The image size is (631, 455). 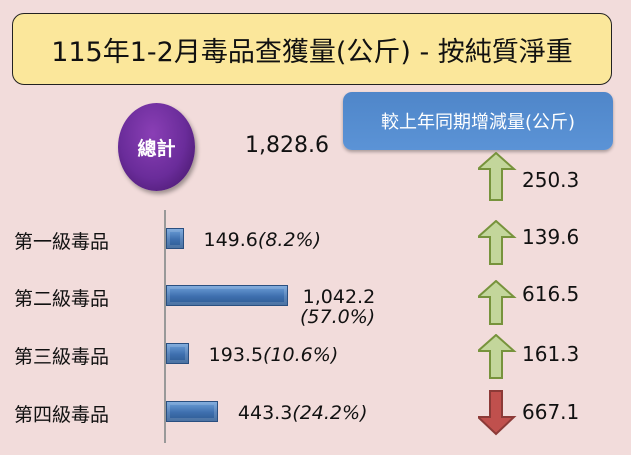 I want to click on value-number: 149.6, so click(x=230, y=240).